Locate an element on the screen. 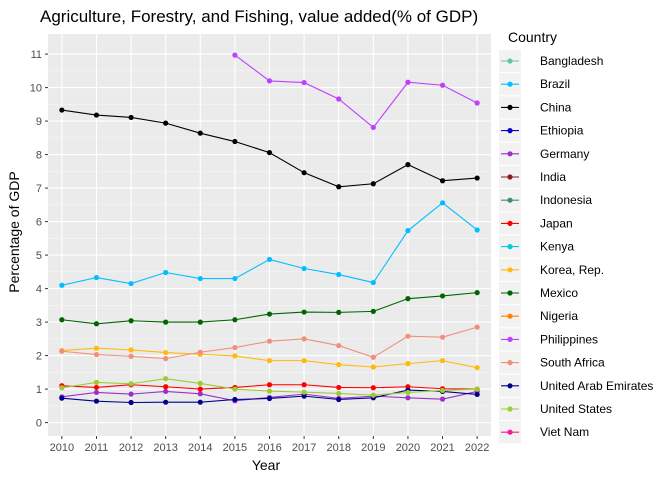 Image resolution: width=672 pixels, height=485 pixels. legend-label: United States is located at coordinates (576, 409).